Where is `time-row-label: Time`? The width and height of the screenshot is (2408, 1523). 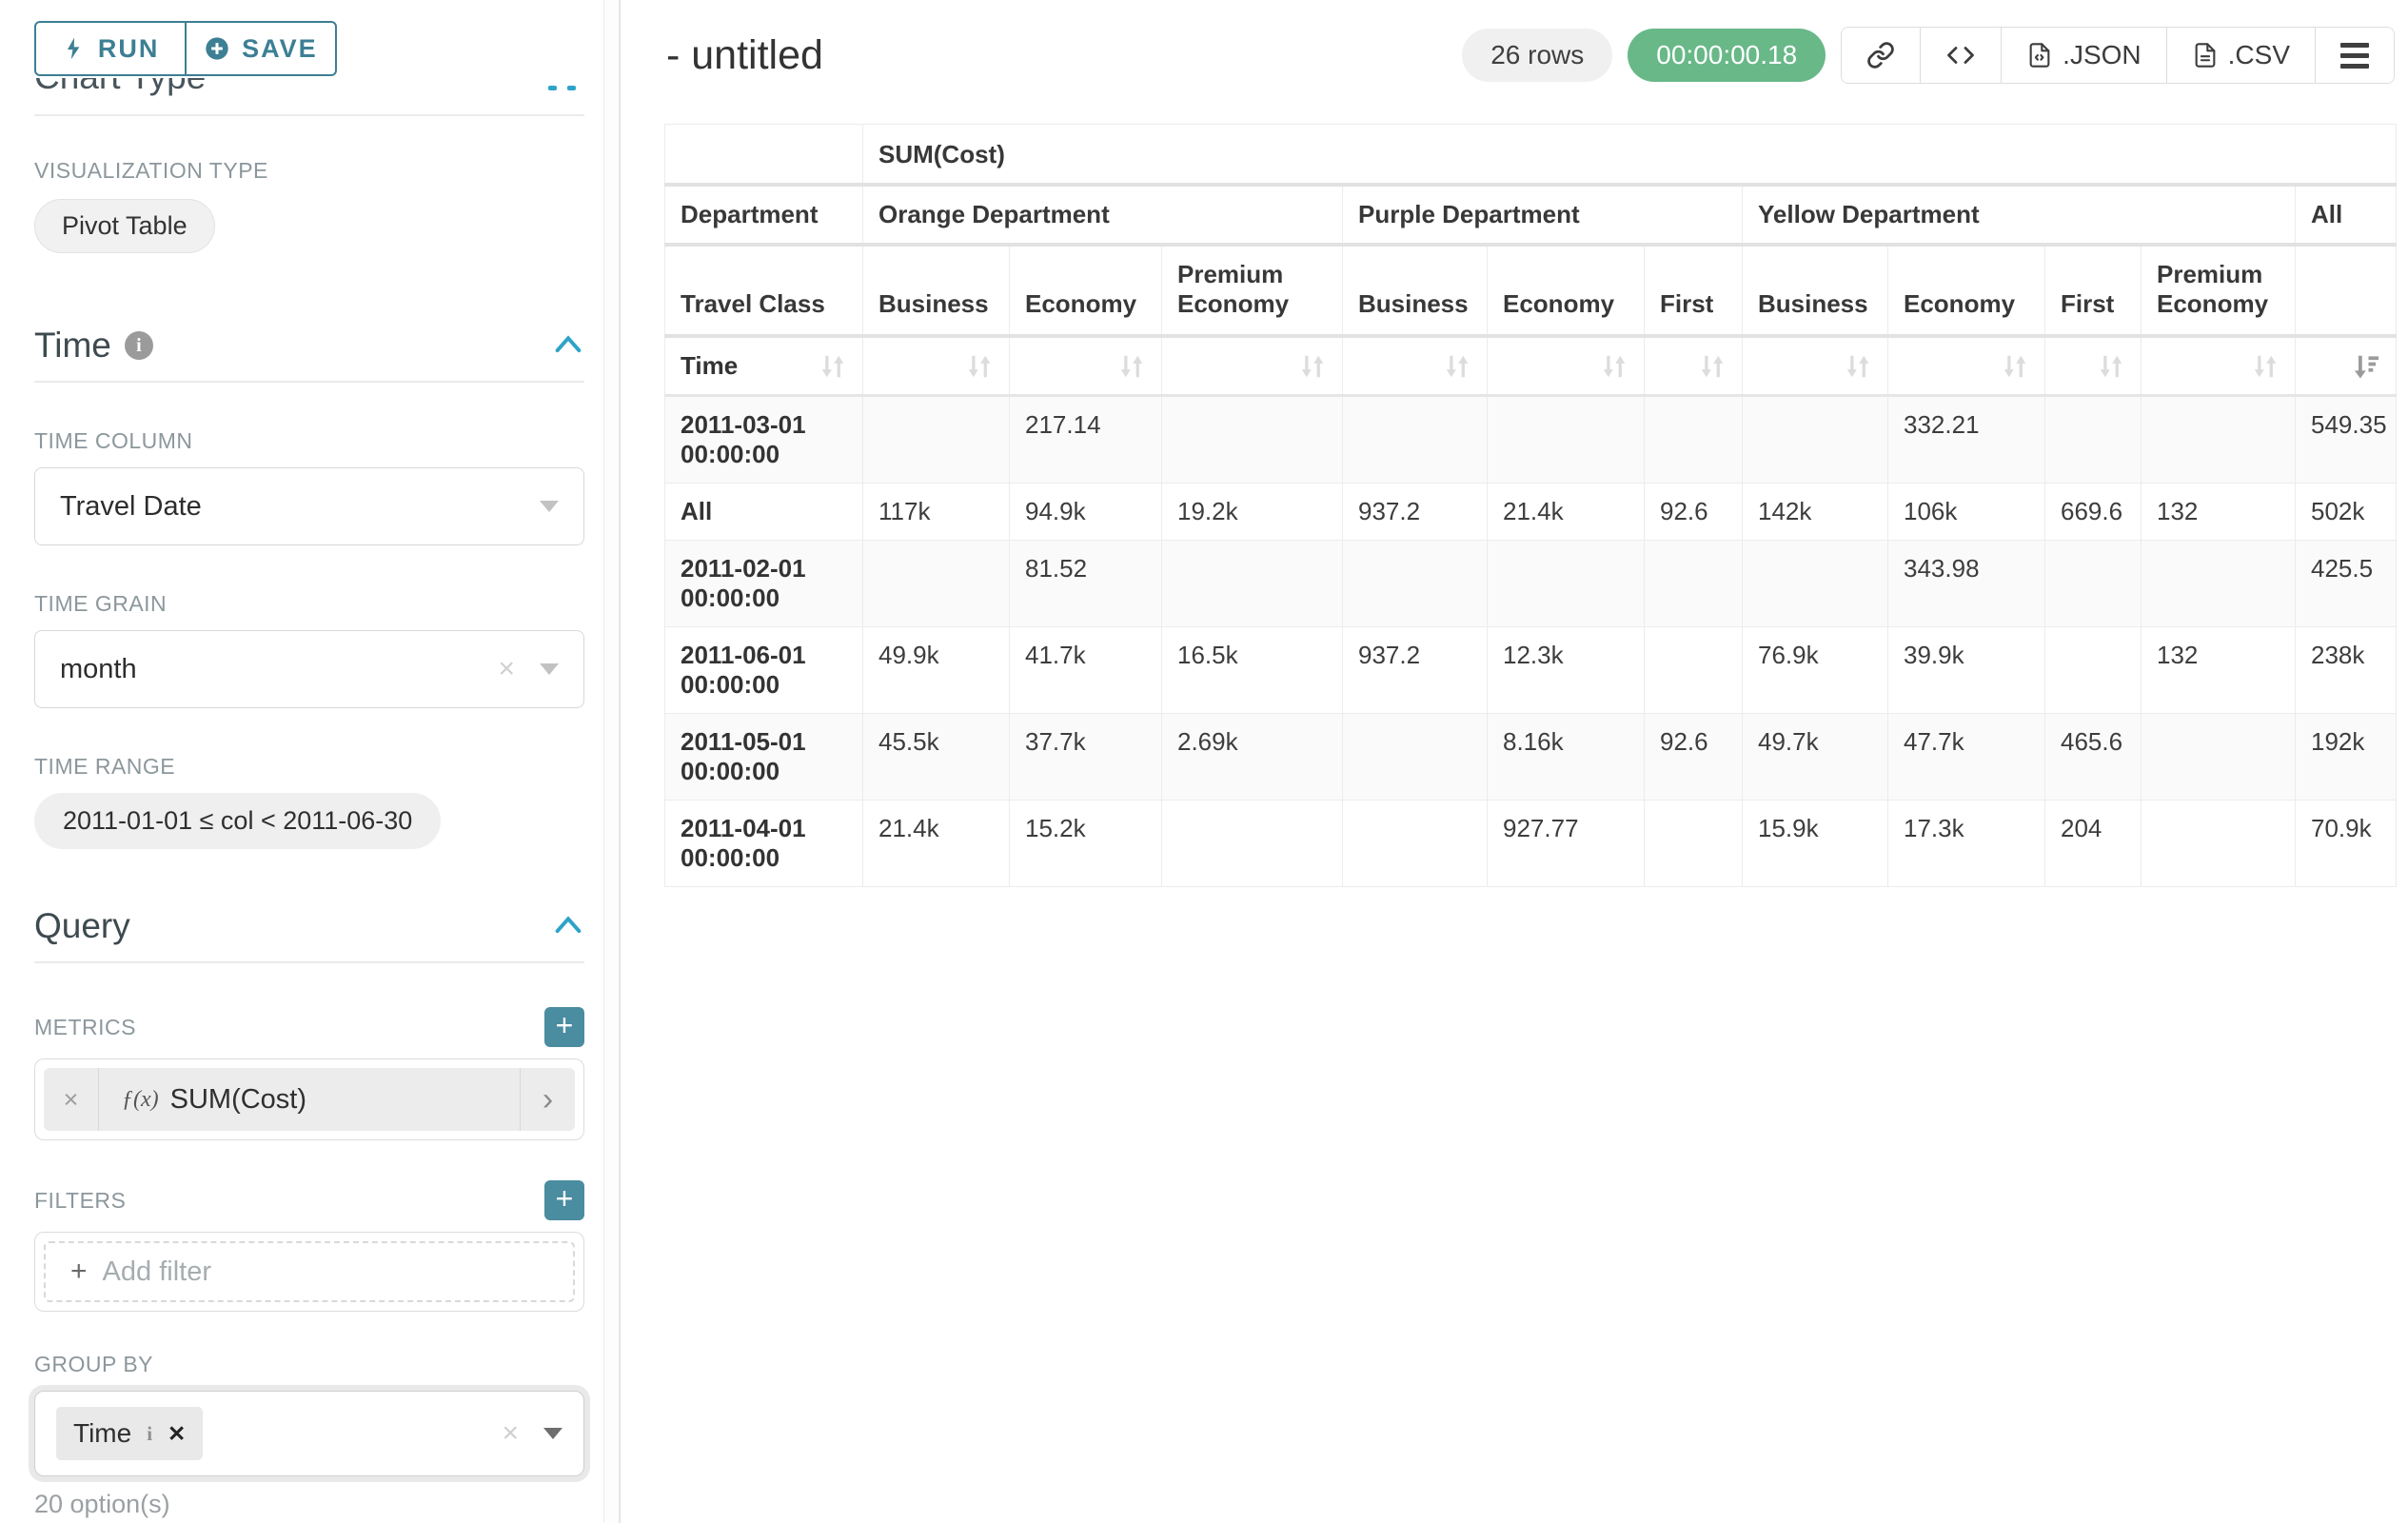 time-row-label: Time is located at coordinates (710, 366).